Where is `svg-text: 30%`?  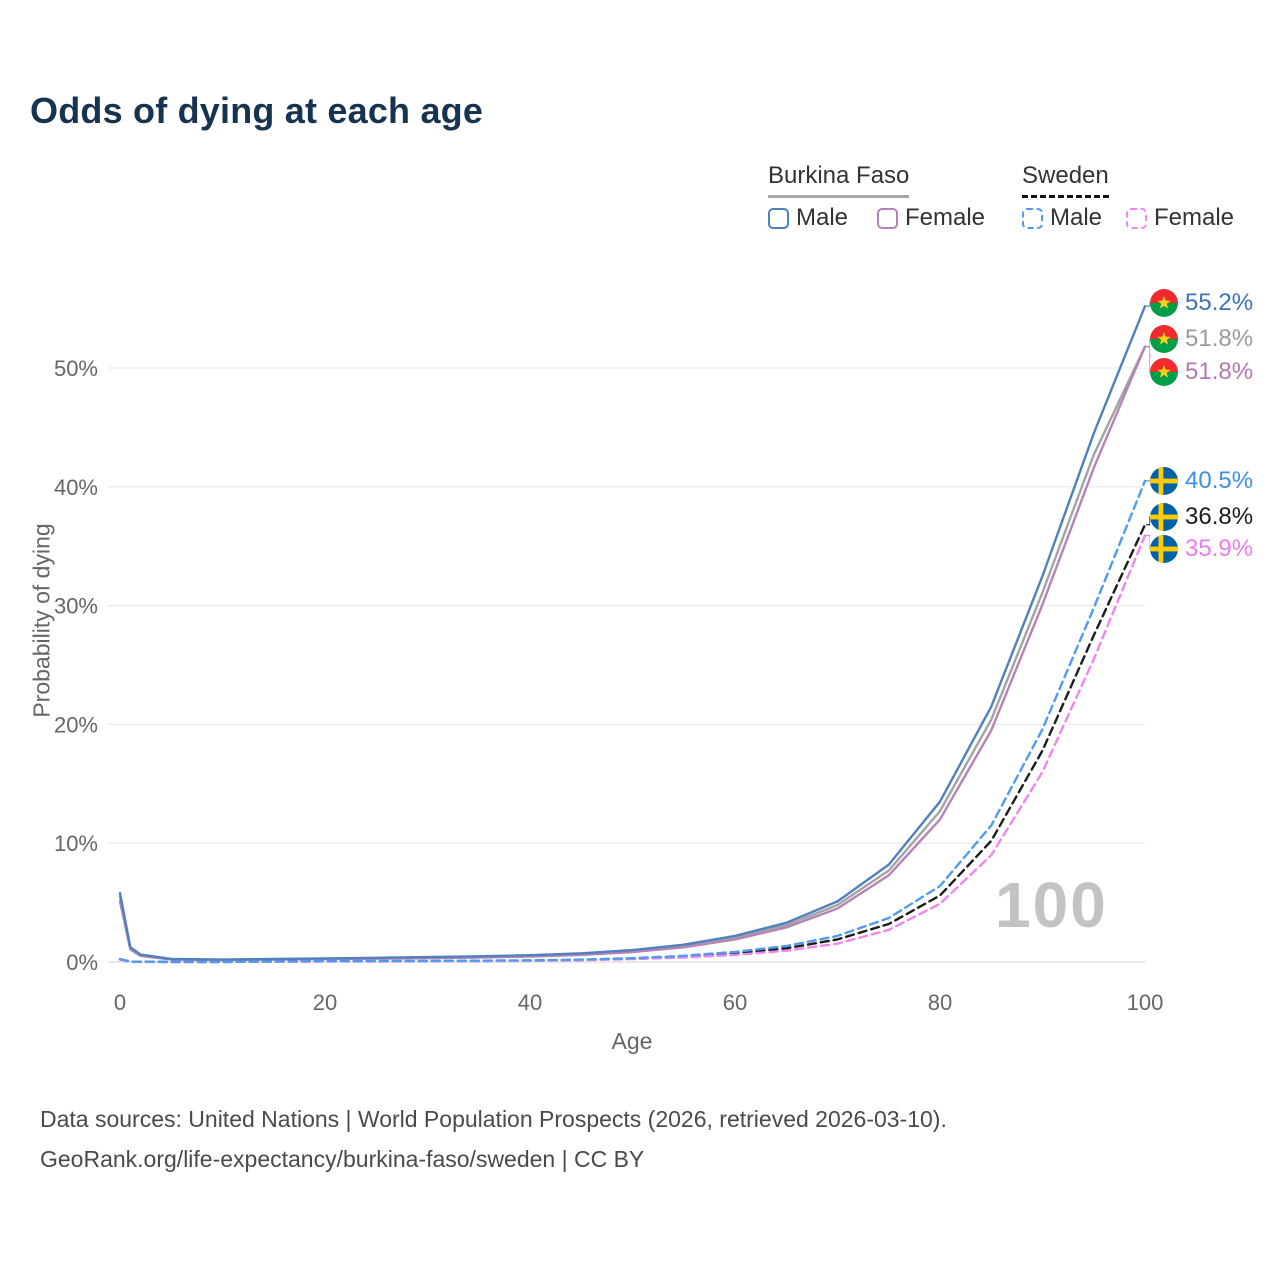 svg-text: 30% is located at coordinates (76, 606).